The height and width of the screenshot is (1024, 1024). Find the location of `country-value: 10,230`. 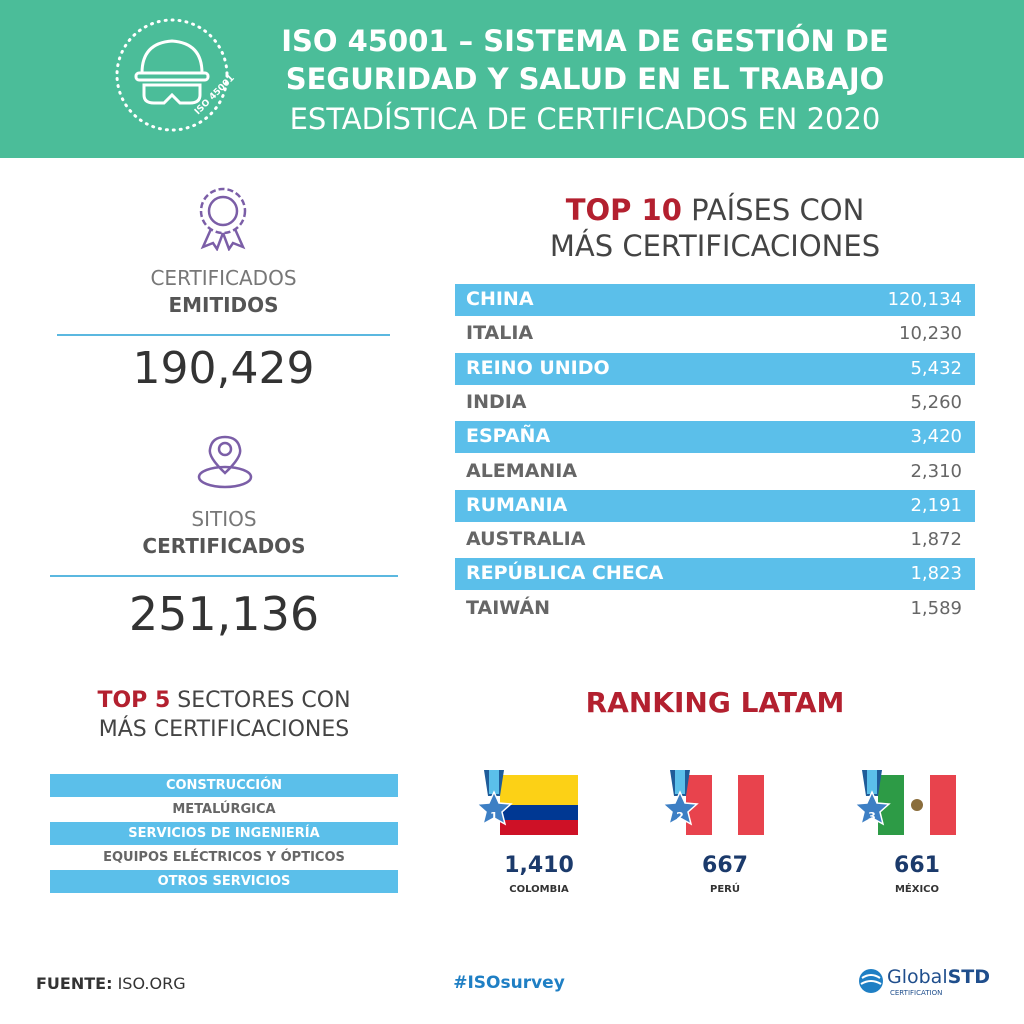

country-value: 10,230 is located at coordinates (930, 334).